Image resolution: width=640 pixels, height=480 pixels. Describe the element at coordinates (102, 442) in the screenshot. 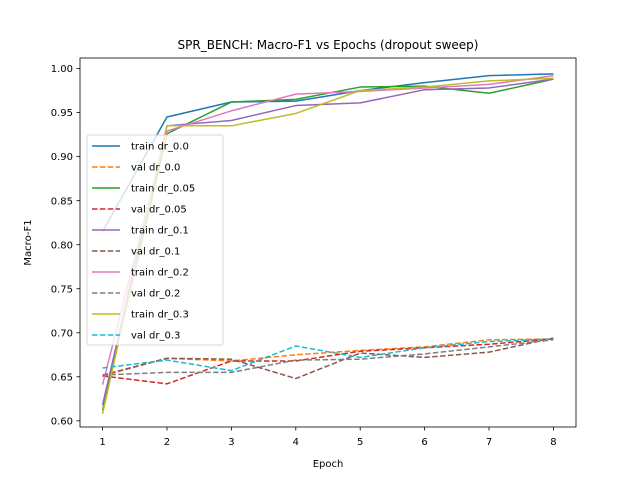

I see `x-tick-label: 1` at that location.